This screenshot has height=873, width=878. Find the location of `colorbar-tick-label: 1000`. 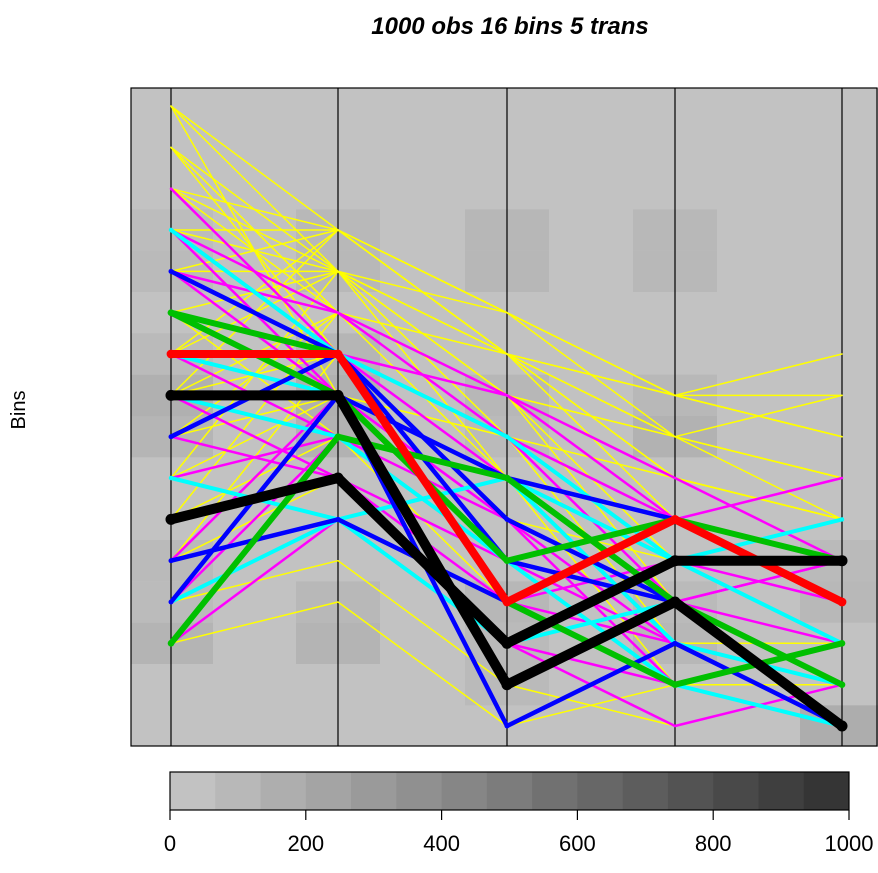

colorbar-tick-label: 1000 is located at coordinates (849, 843).